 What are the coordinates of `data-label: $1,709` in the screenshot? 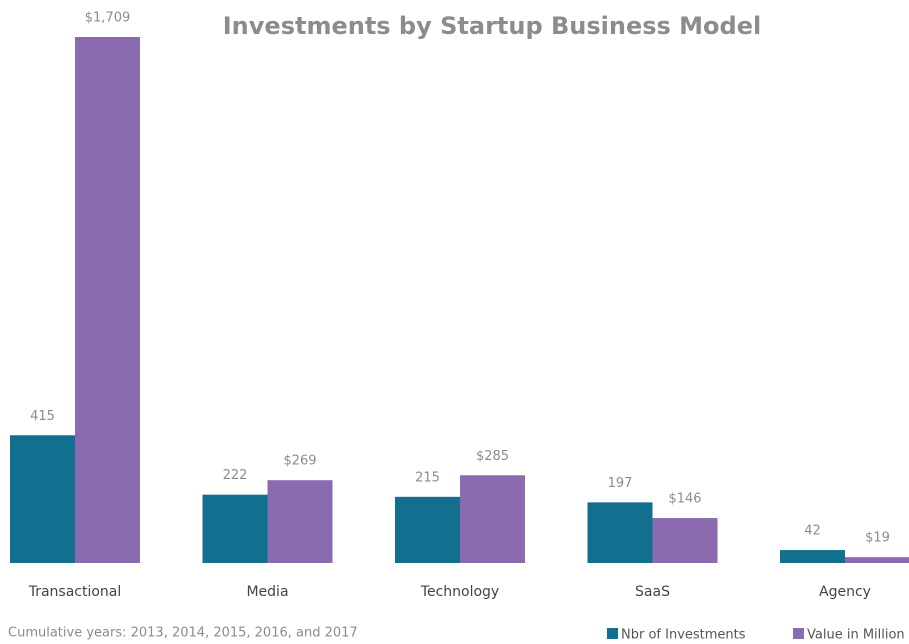 It's located at (108, 18).